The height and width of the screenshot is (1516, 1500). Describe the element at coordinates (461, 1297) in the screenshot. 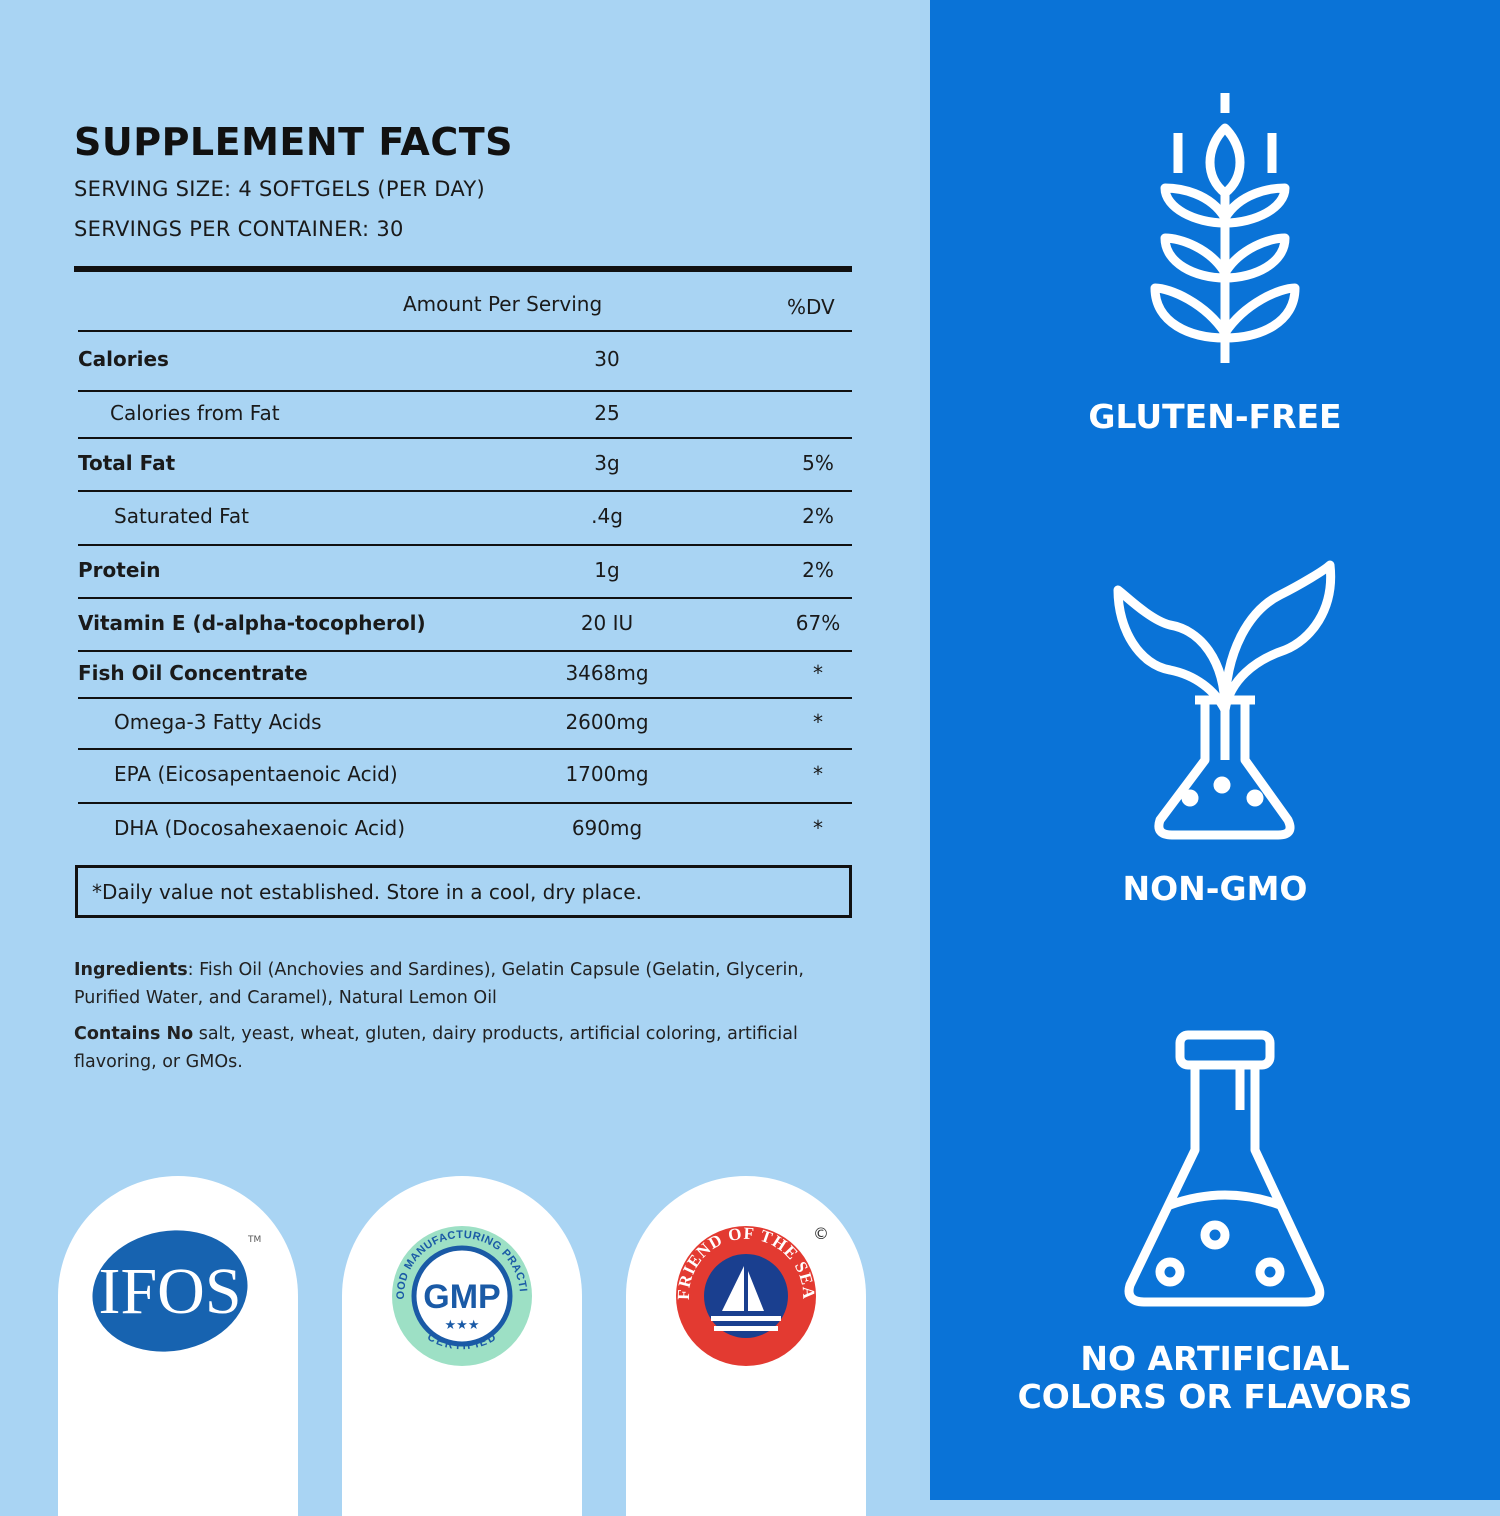

I see `gmp-name: GMP` at that location.